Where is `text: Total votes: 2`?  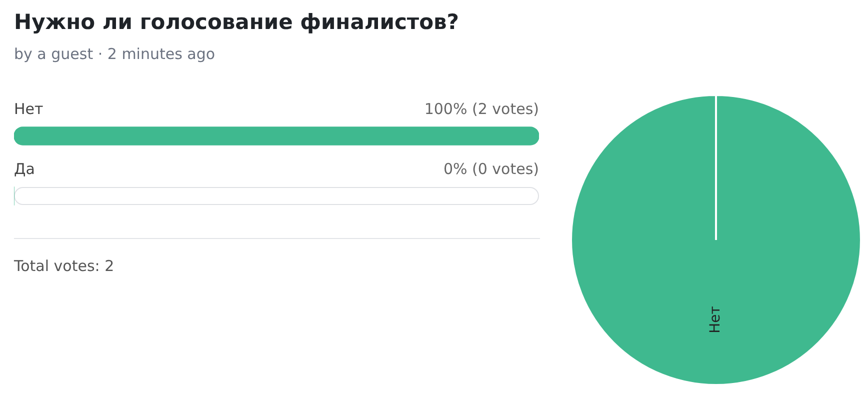 text: Total votes: 2 is located at coordinates (64, 266).